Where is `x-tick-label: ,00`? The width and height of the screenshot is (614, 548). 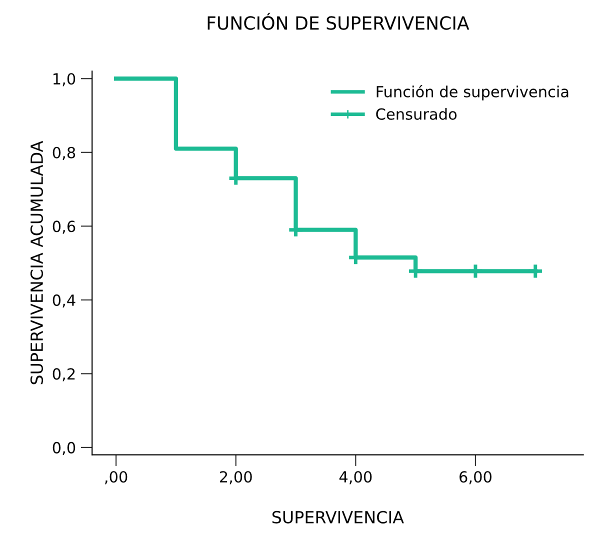
x-tick-label: ,00 is located at coordinates (116, 477).